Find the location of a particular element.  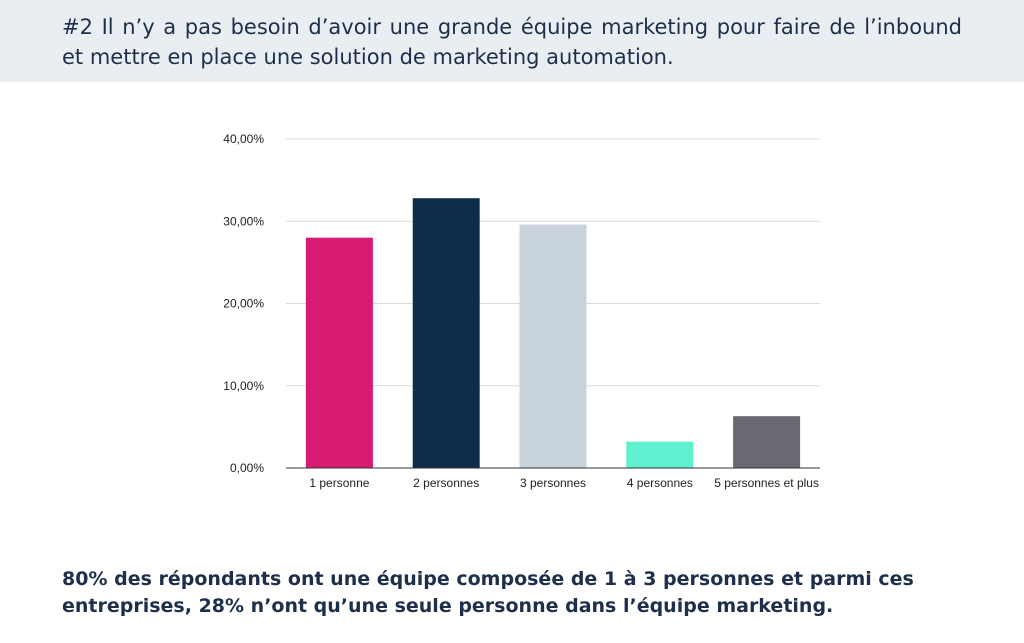

x-category-label: 5 personnes et plus is located at coordinates (766, 483).